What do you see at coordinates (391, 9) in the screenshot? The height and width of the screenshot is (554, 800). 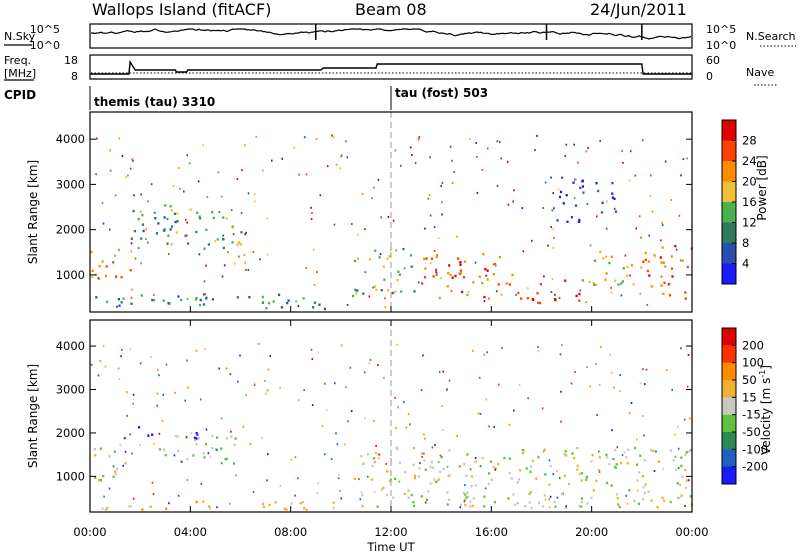 I see `beam-title: Beam 08` at bounding box center [391, 9].